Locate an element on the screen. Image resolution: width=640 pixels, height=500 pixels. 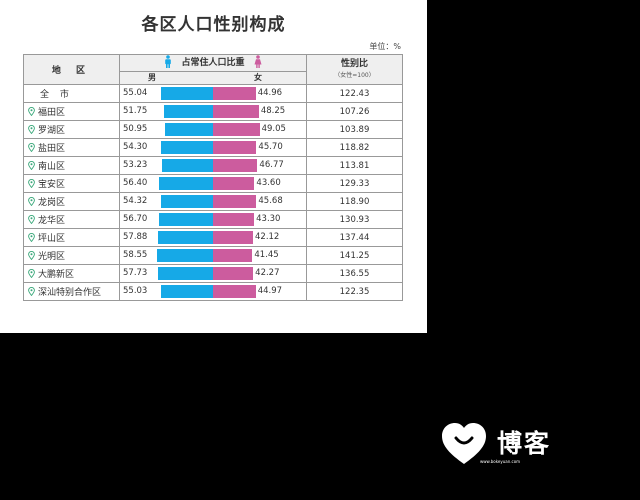
unit-label: 单位：% is located at coordinates (385, 46).